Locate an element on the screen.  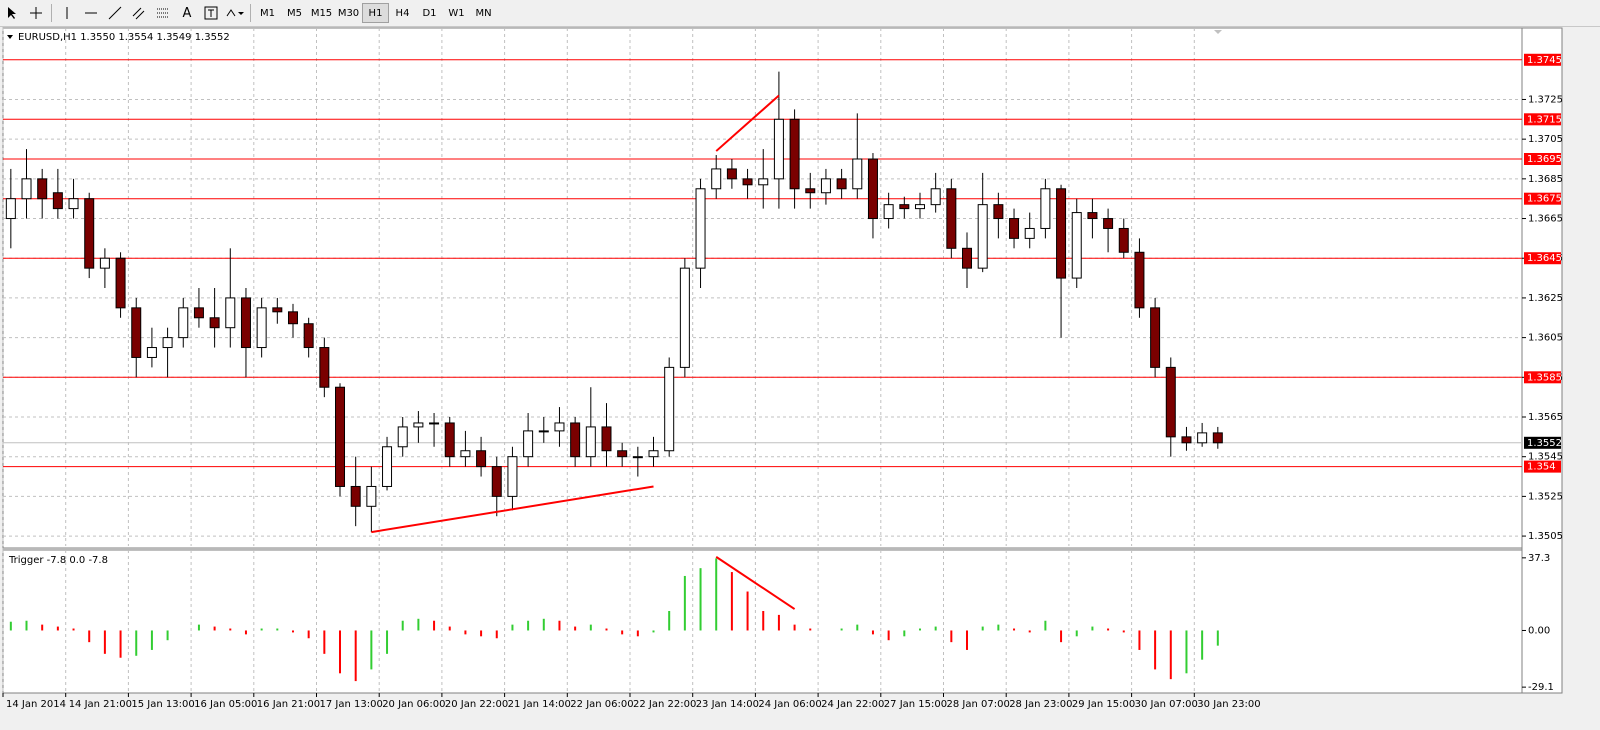
trendline is located at coordinates (512, 509).